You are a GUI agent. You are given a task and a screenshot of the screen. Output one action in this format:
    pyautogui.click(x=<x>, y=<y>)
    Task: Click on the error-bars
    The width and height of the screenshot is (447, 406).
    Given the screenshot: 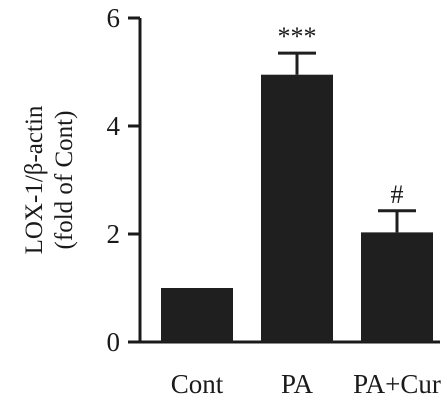 What is the action you would take?
    pyautogui.click(x=347, y=142)
    